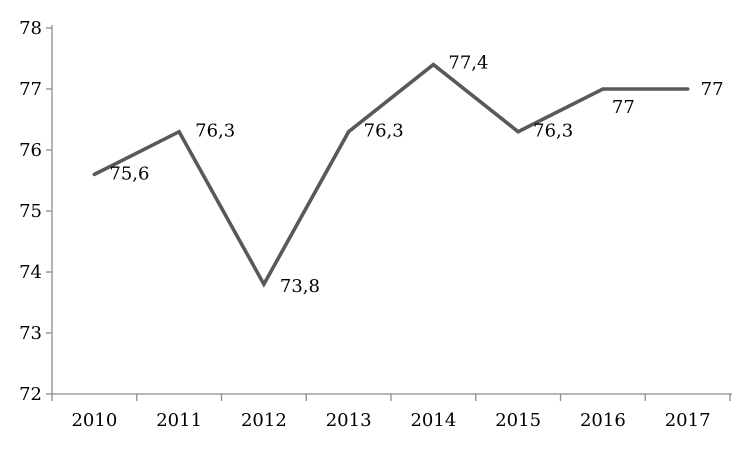  What do you see at coordinates (30, 211) in the screenshot?
I see `y-tick-label: 75` at bounding box center [30, 211].